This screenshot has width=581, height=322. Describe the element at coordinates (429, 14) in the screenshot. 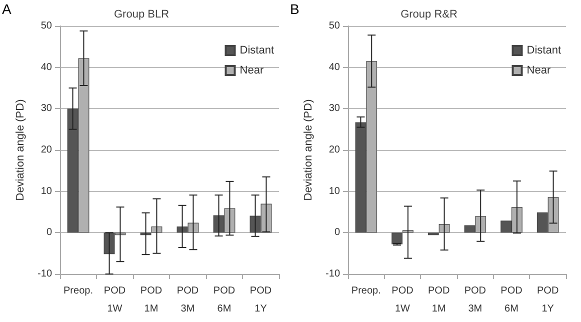

I see `chart-title: Group R&R` at that location.